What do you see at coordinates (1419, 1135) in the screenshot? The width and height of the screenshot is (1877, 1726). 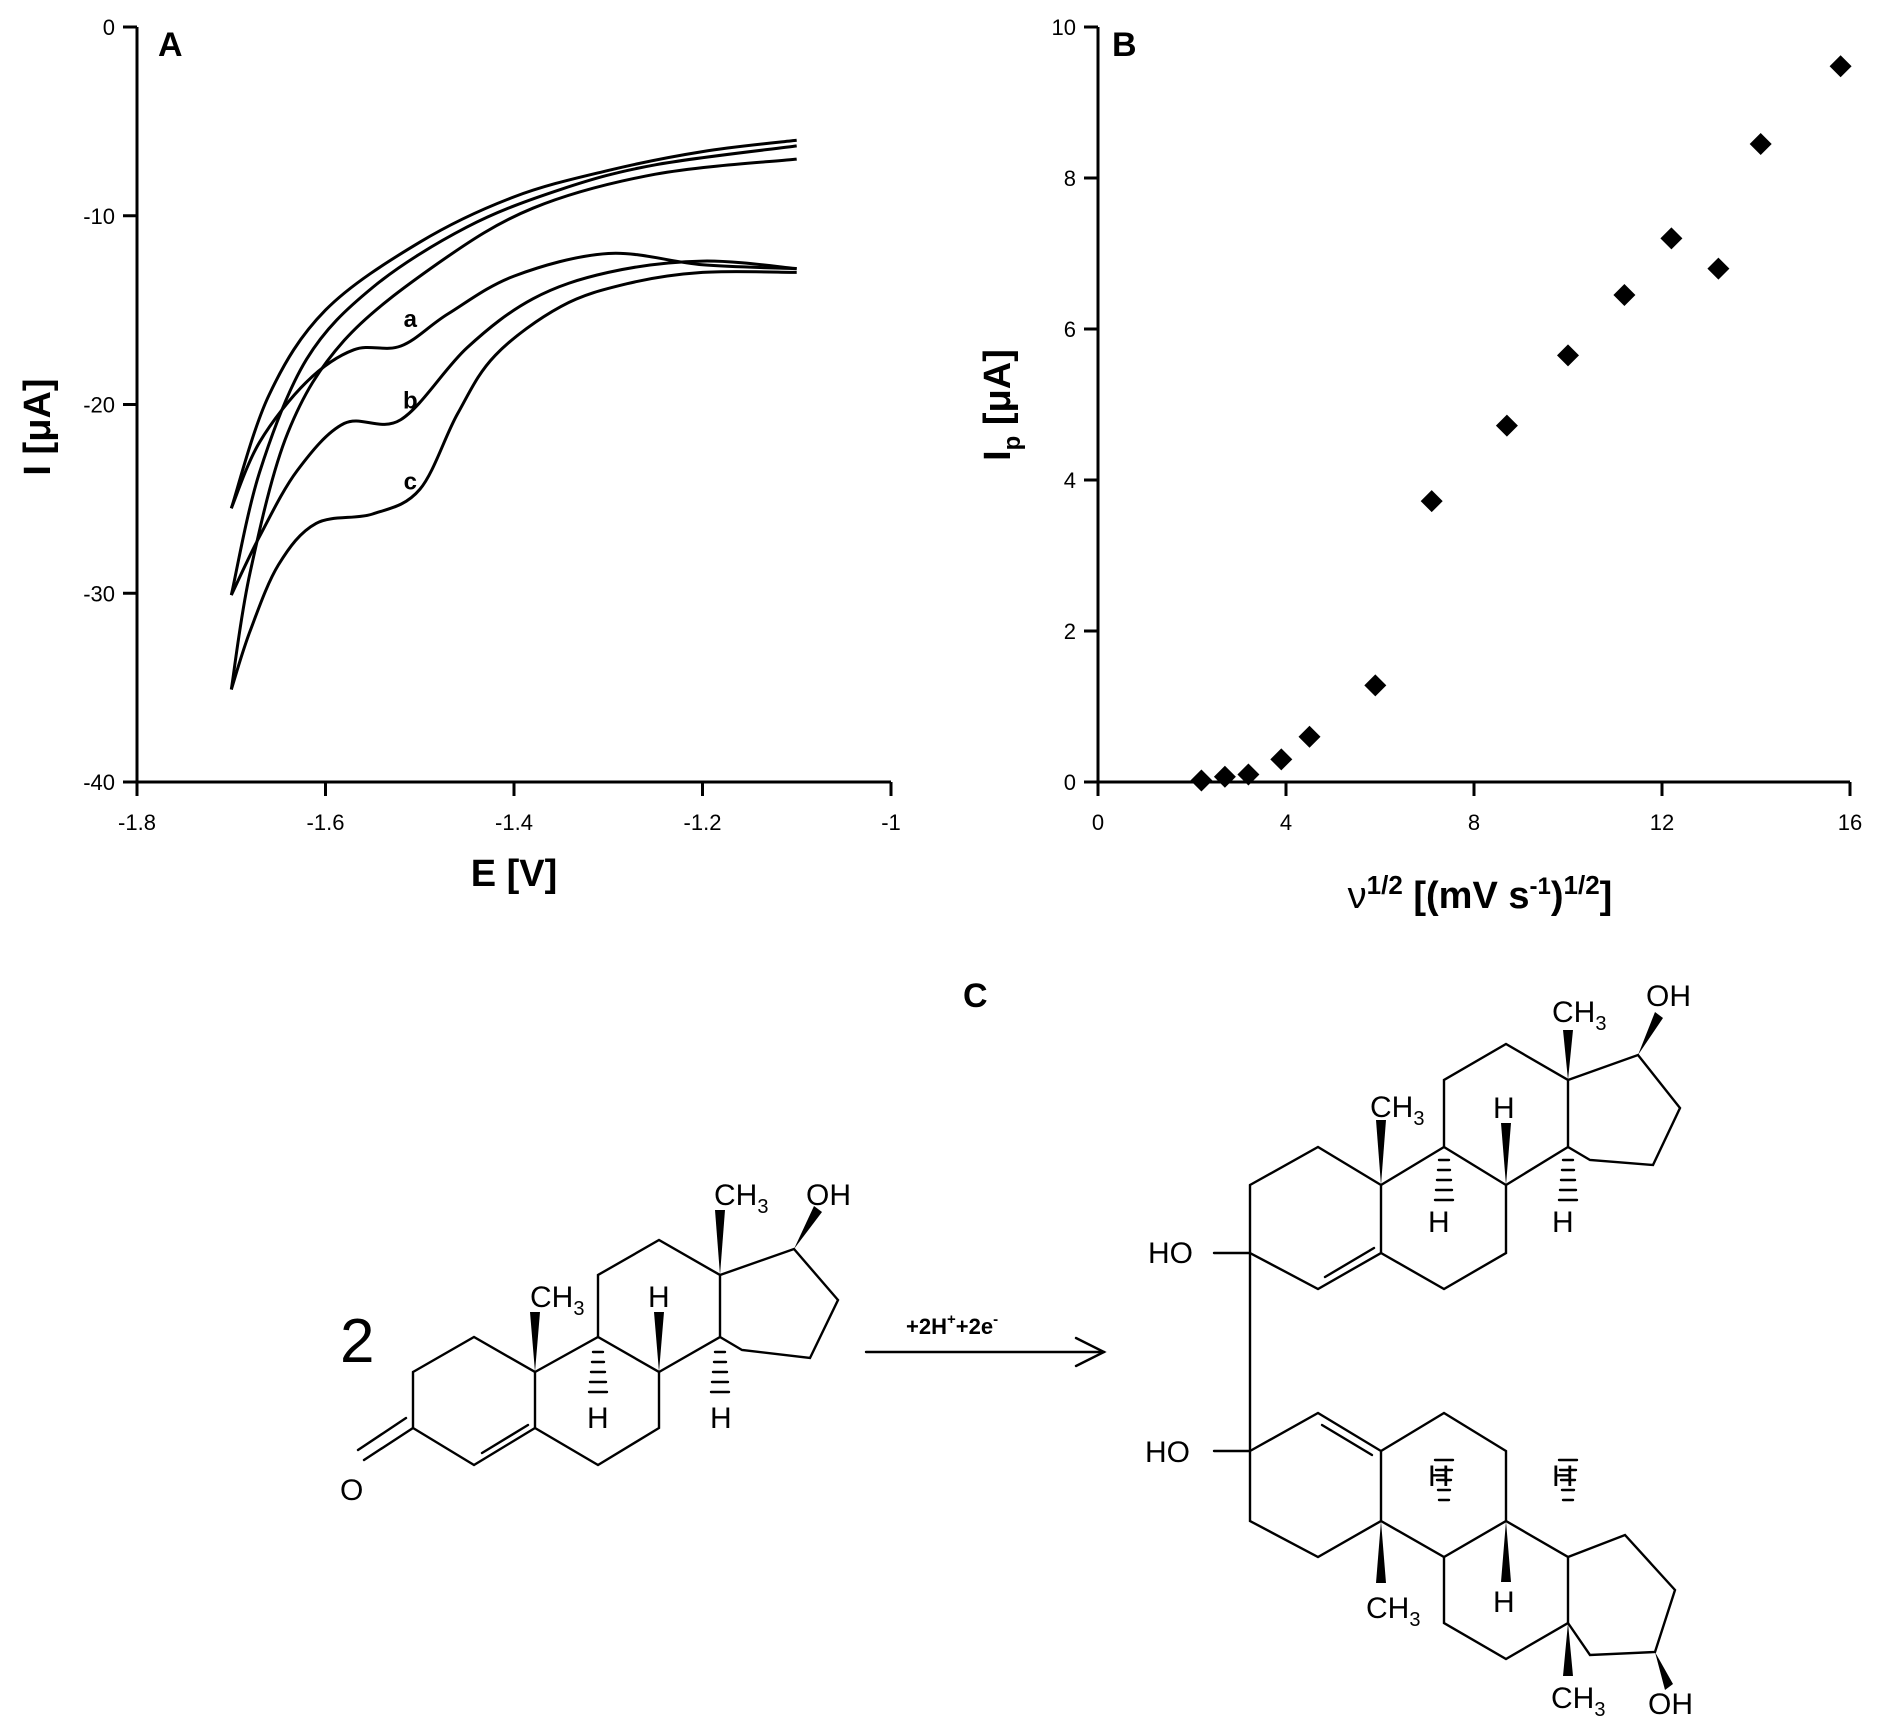 I see `dimer-upper-unit: HO CH3 CH3 OH H H H` at bounding box center [1419, 1135].